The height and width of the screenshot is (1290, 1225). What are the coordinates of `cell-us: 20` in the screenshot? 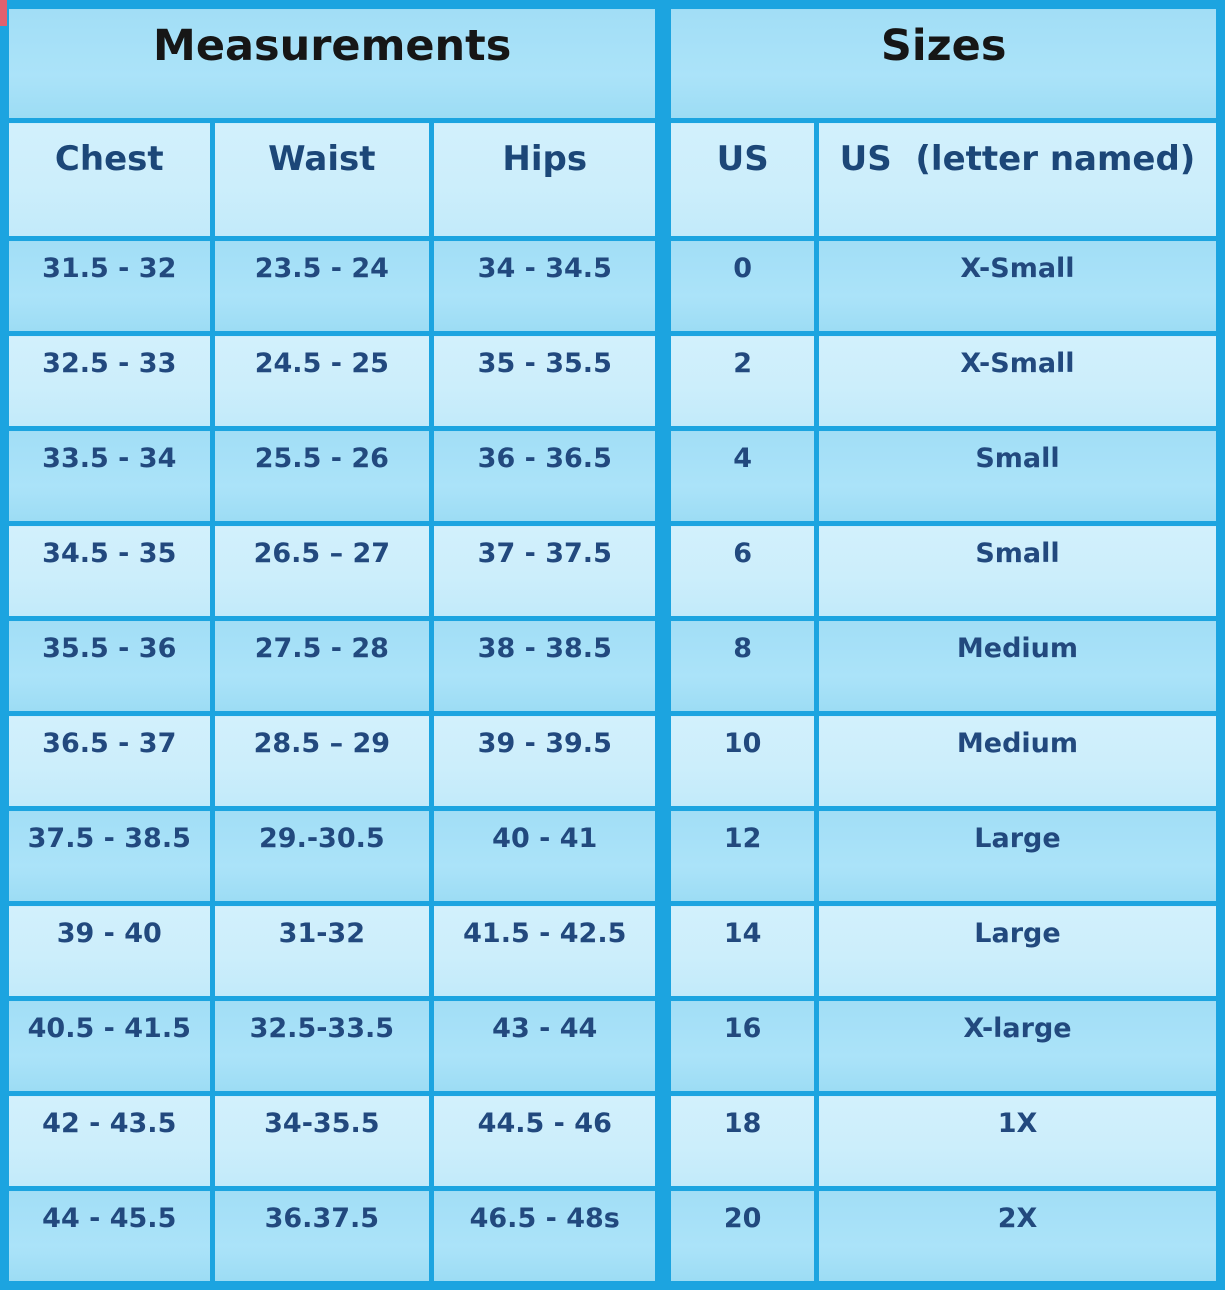 It's located at (737, 1237).